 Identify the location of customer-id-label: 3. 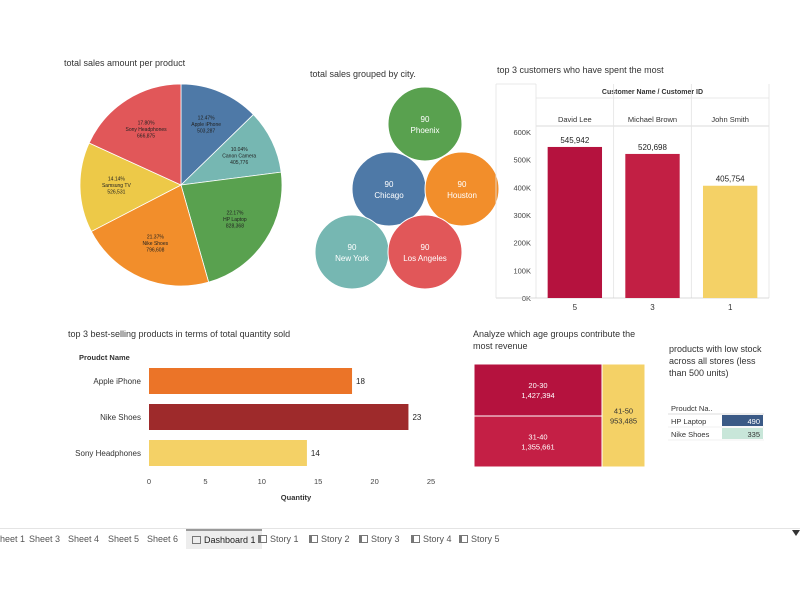
(652, 307).